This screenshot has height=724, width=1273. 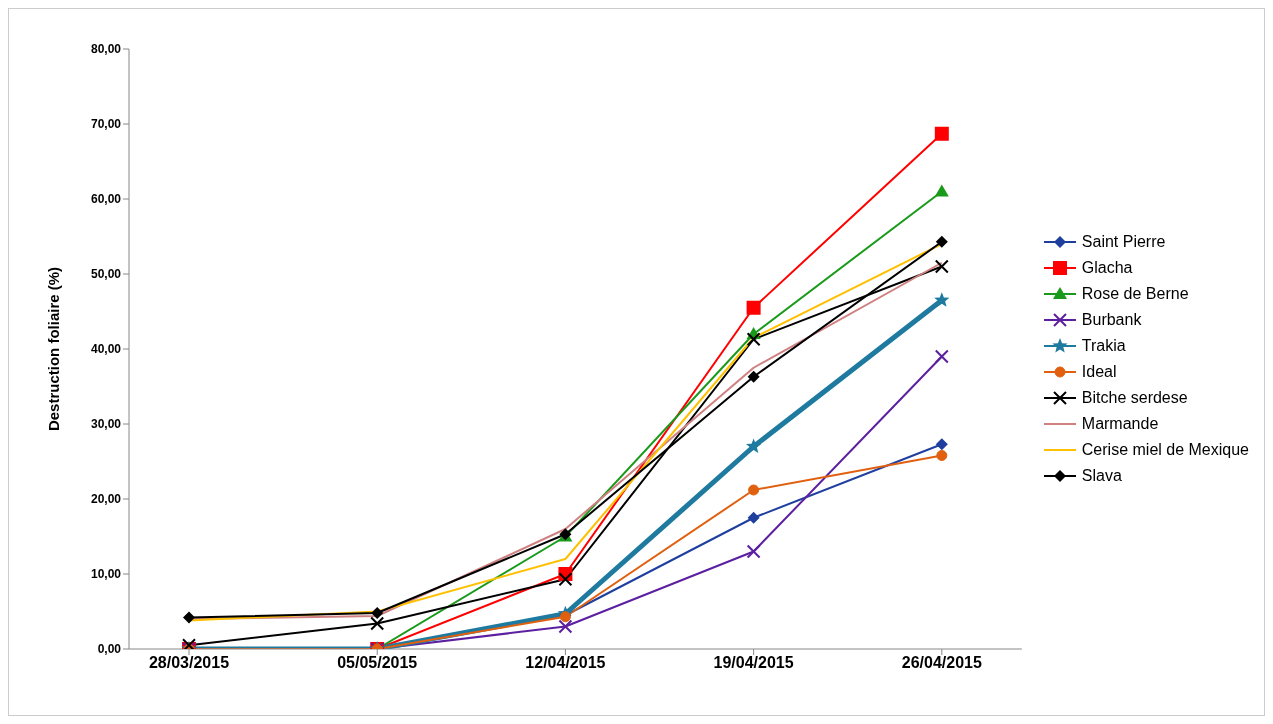 I want to click on y-tick-label: 40,00, so click(x=106, y=349).